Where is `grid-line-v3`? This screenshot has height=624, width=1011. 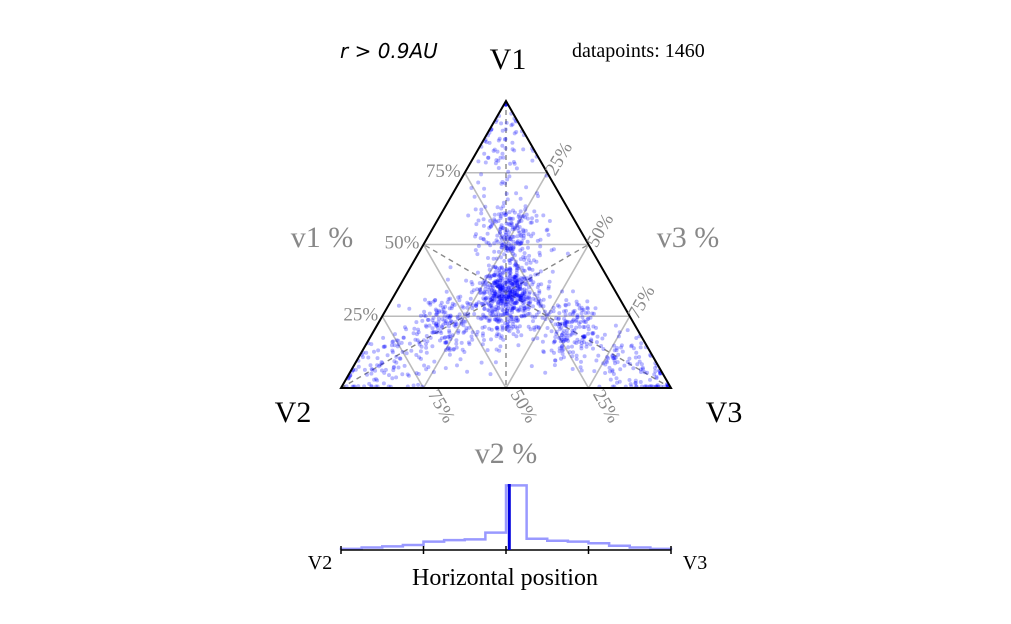 grid-line-v3 is located at coordinates (547, 316).